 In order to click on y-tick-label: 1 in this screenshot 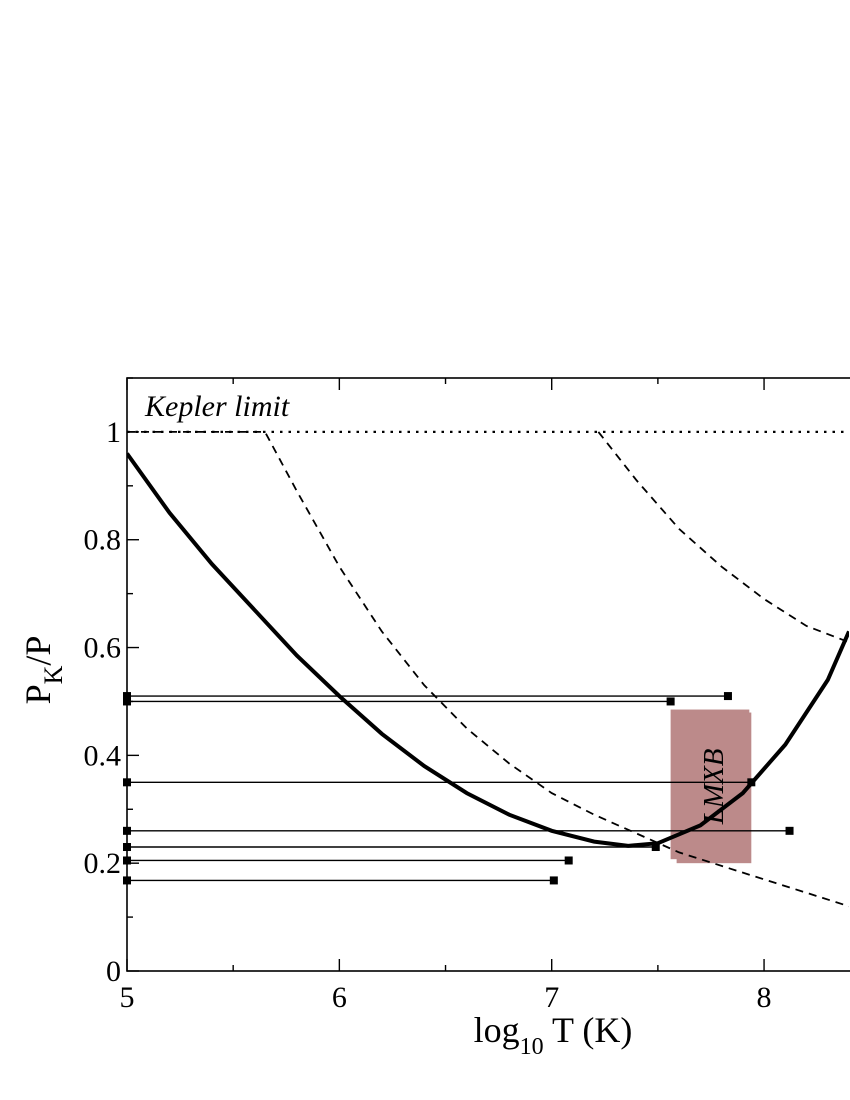, I will do `click(113, 432)`.